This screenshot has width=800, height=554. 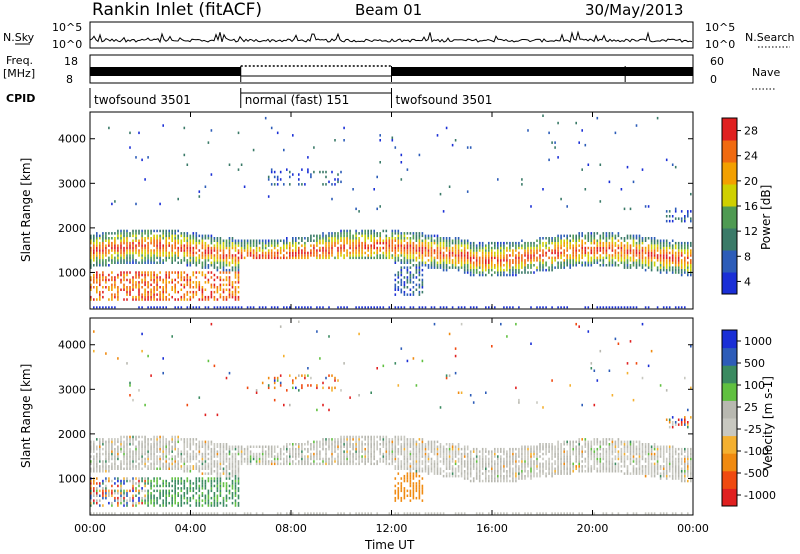 What do you see at coordinates (280, 513) in the screenshot?
I see `velocity-floor-cell` at bounding box center [280, 513].